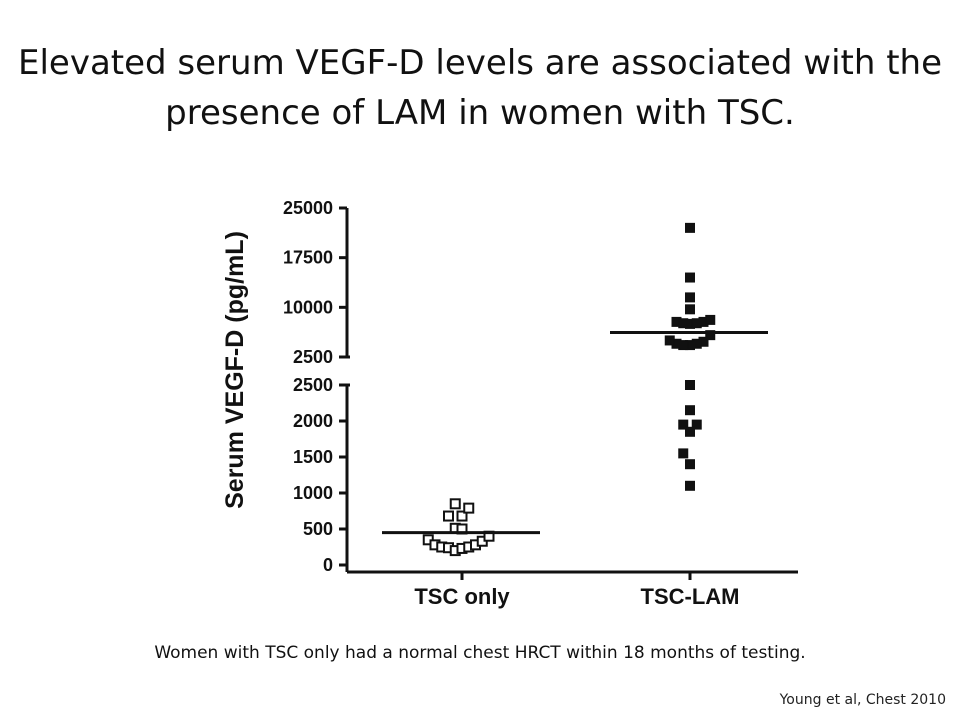  Describe the element at coordinates (328, 565) in the screenshot. I see `y-lower-tick-label: 0` at that location.